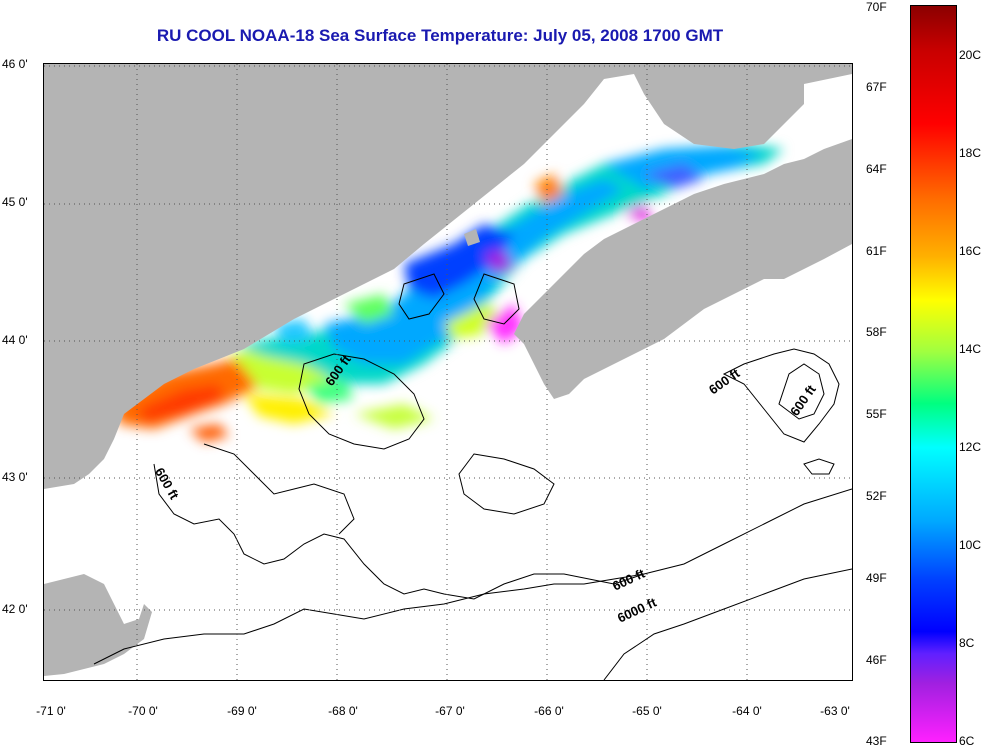 The width and height of the screenshot is (984, 754). What do you see at coordinates (15, 477) in the screenshot?
I see `lat-label-43: 43 0'` at bounding box center [15, 477].